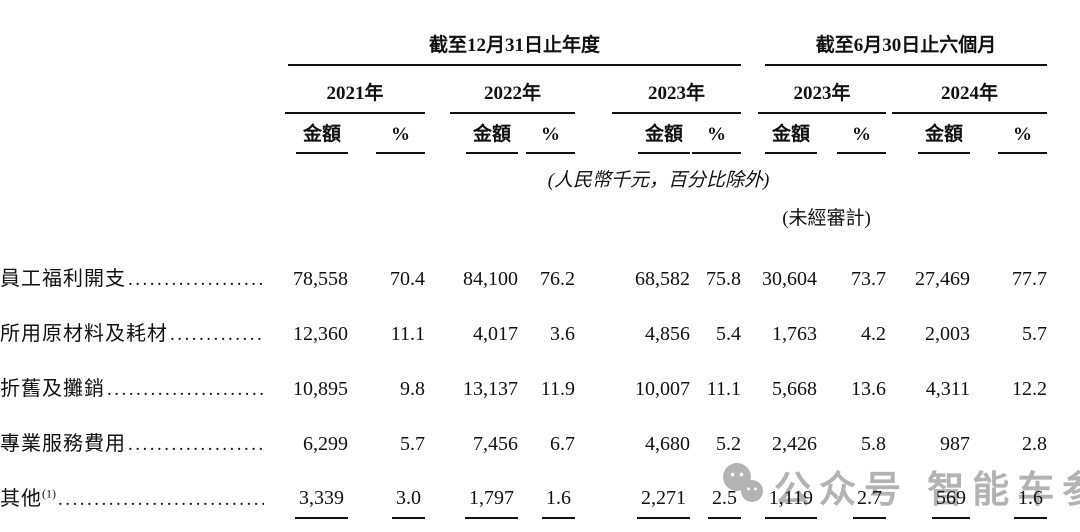 This screenshot has width=1080, height=532. I want to click on percent-cell: 3.0, so click(386, 493).